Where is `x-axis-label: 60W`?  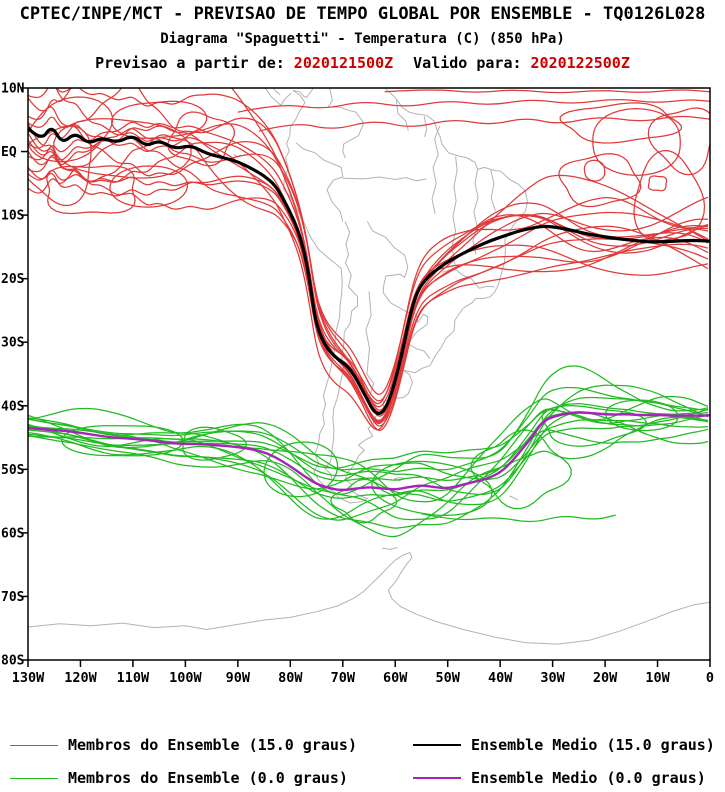
x-axis-label: 60W is located at coordinates (395, 678).